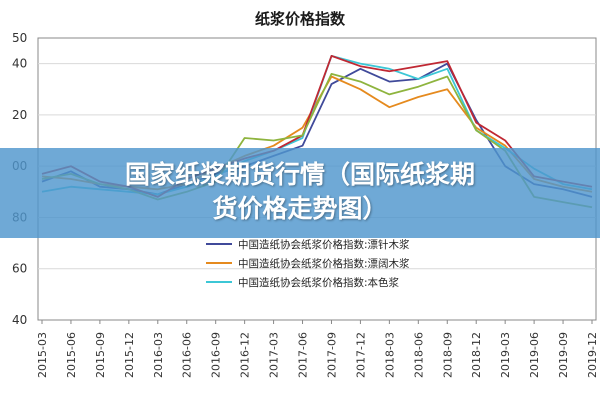 The width and height of the screenshot is (600, 400). I want to click on x-tick-label: 2019-06, so click(534, 355).